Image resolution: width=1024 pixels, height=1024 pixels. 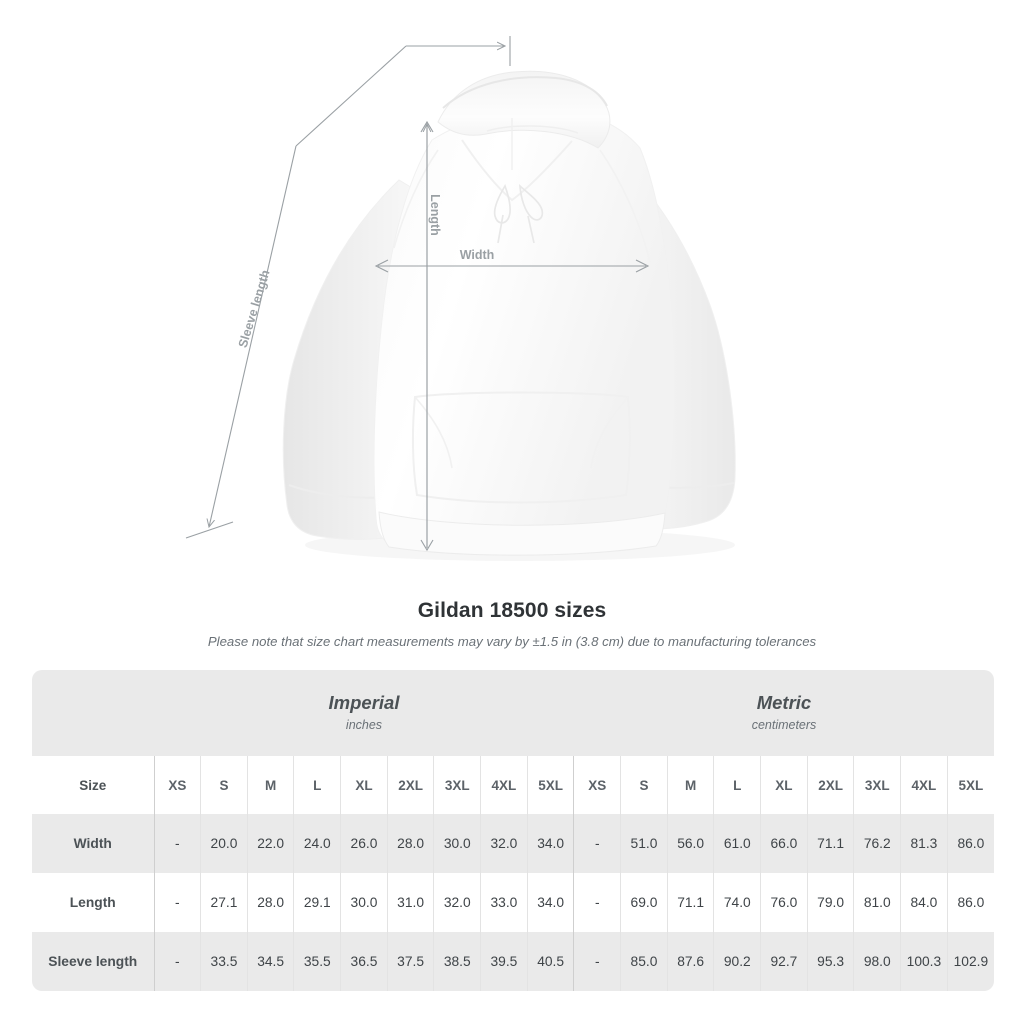 What do you see at coordinates (224, 902) in the screenshot?
I see `cell-length-imperial-s: 27.1` at bounding box center [224, 902].